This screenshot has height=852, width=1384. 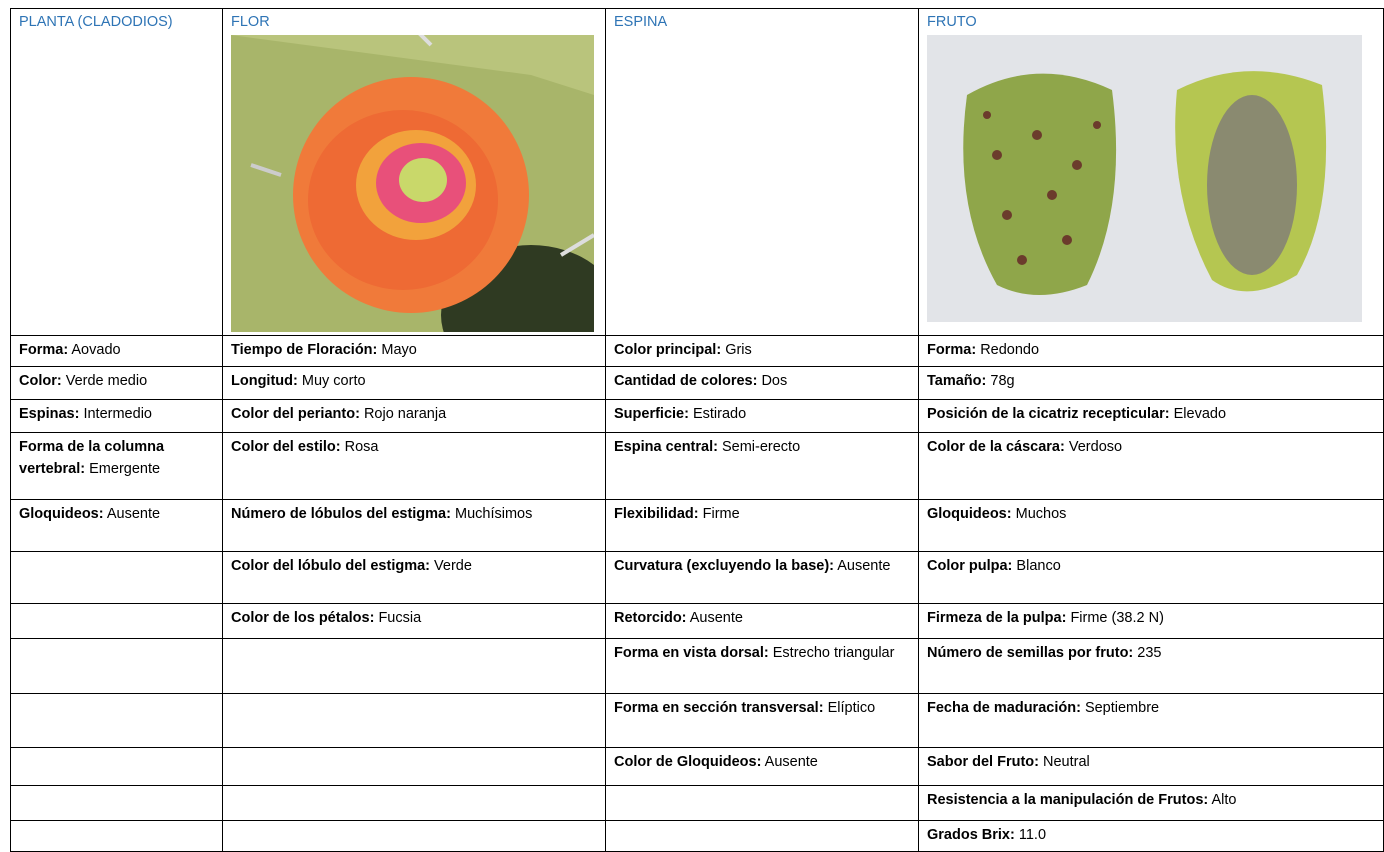 What do you see at coordinates (1066, 762) in the screenshot?
I see `trait-value: Neutral` at bounding box center [1066, 762].